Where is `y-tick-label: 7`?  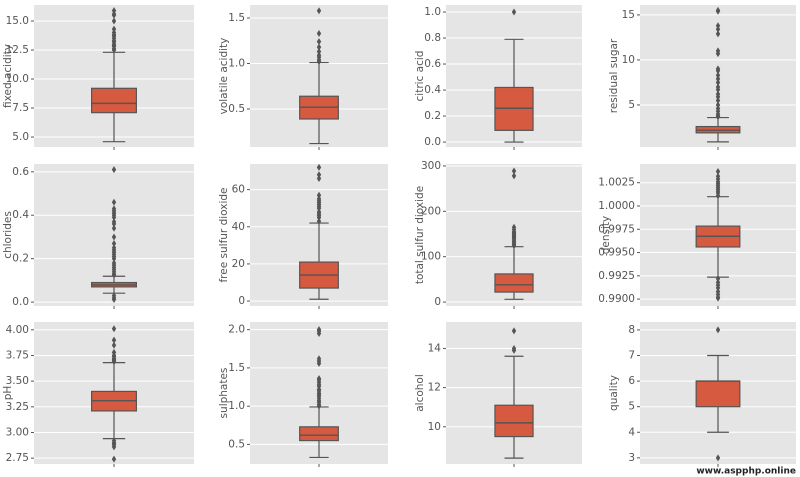
y-tick-label: 7 is located at coordinates (631, 356).